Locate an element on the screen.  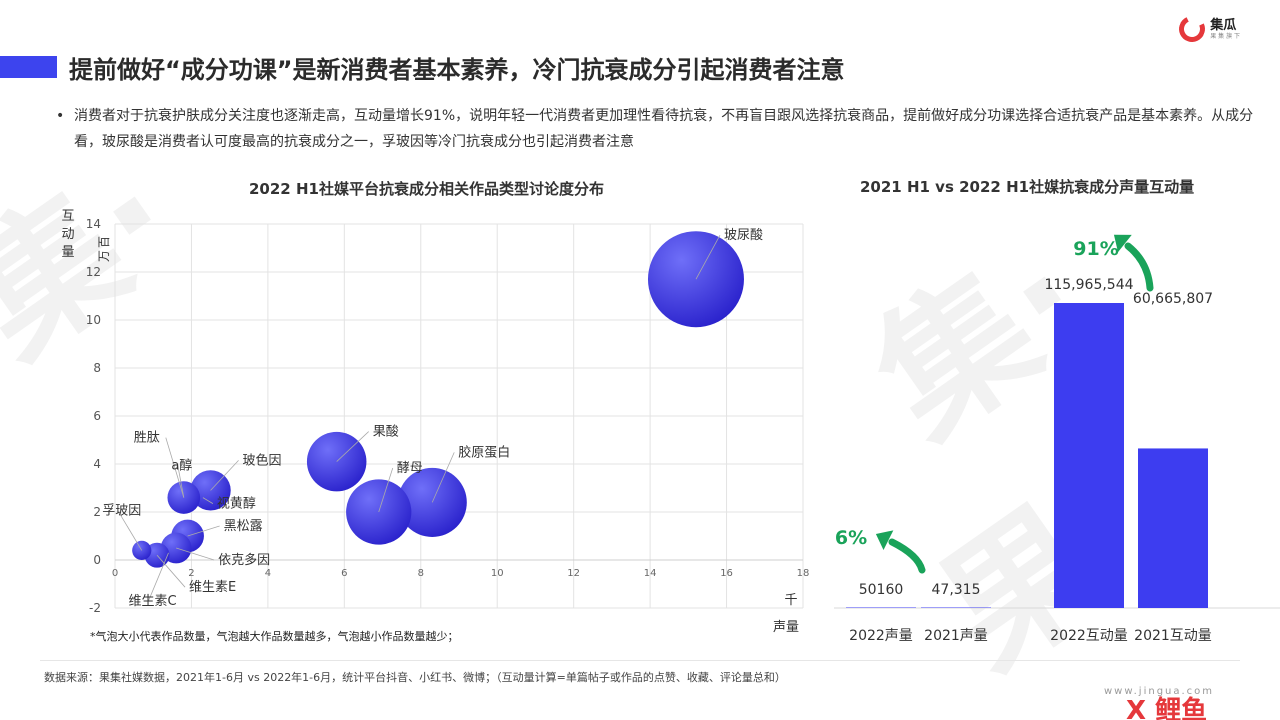
growth-label-large: 91% is located at coordinates (1095, 249).